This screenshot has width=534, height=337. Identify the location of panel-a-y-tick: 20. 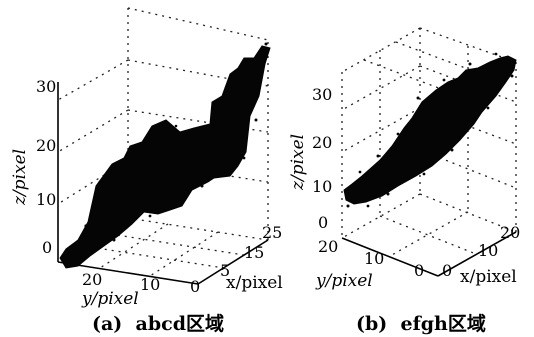
(92, 279).